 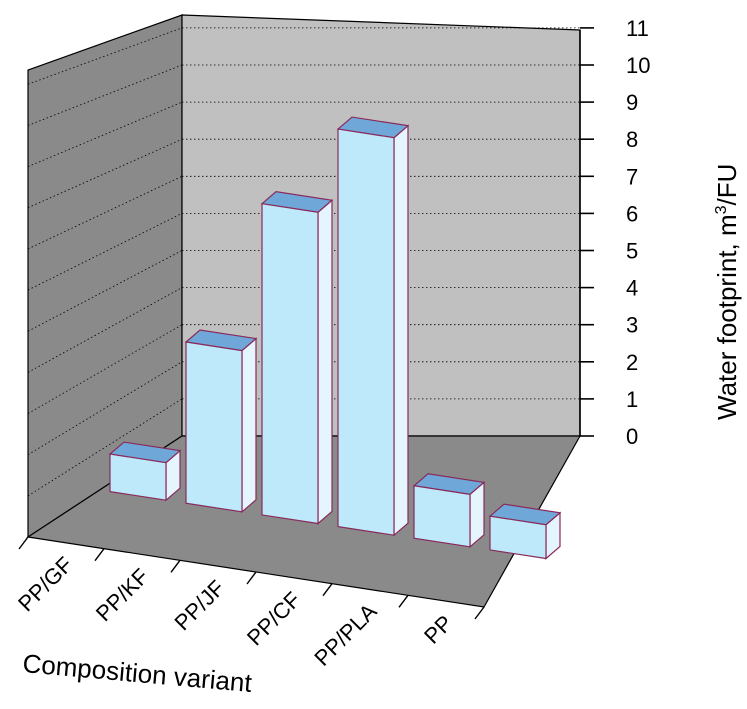 I want to click on x-category-label: PP/PLA, so click(x=345, y=634).